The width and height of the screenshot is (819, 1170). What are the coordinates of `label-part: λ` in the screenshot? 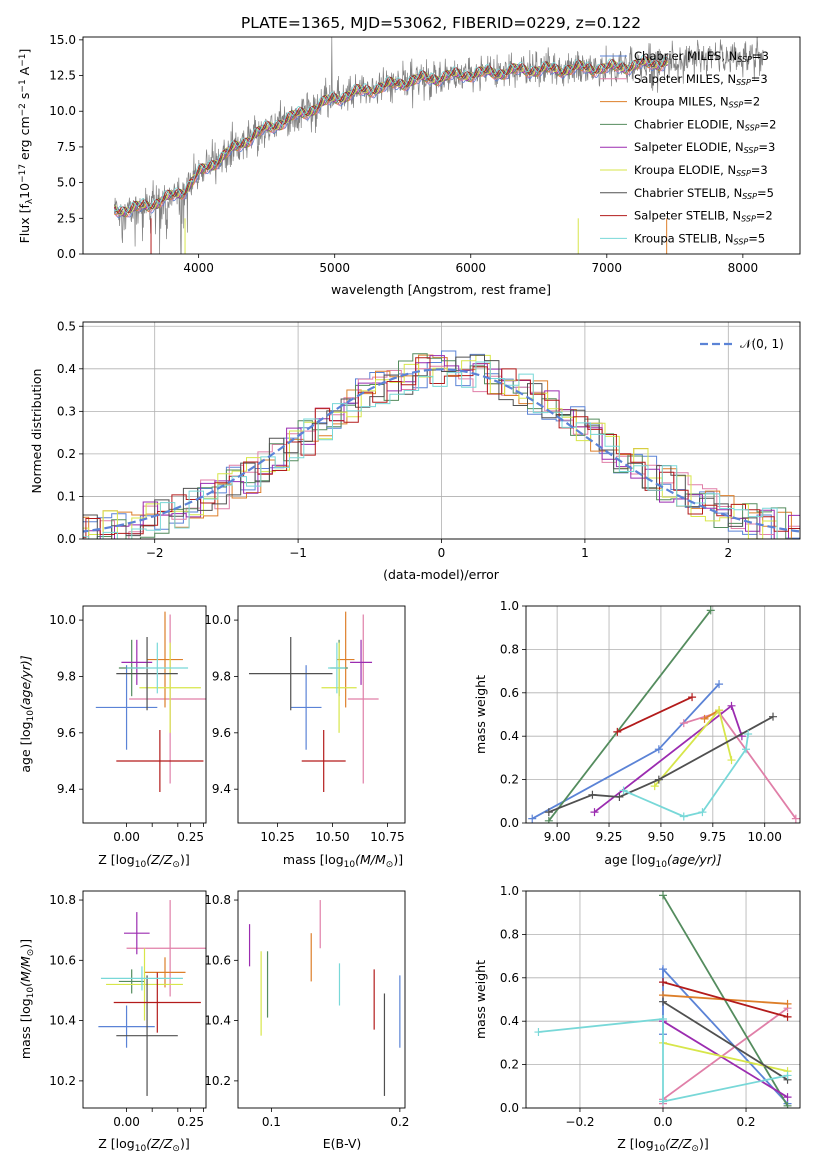 It's located at (30, 201).